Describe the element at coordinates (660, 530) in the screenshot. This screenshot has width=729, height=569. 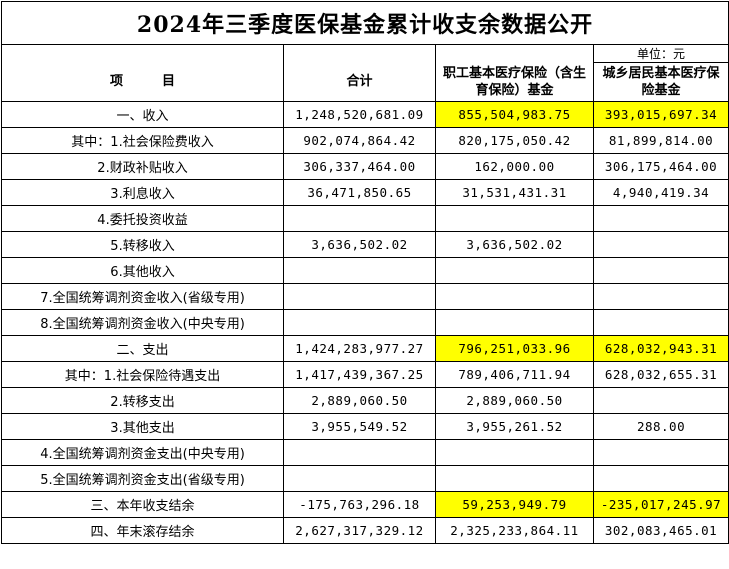
I see `cell-resident: 302,083,465.01` at that location.